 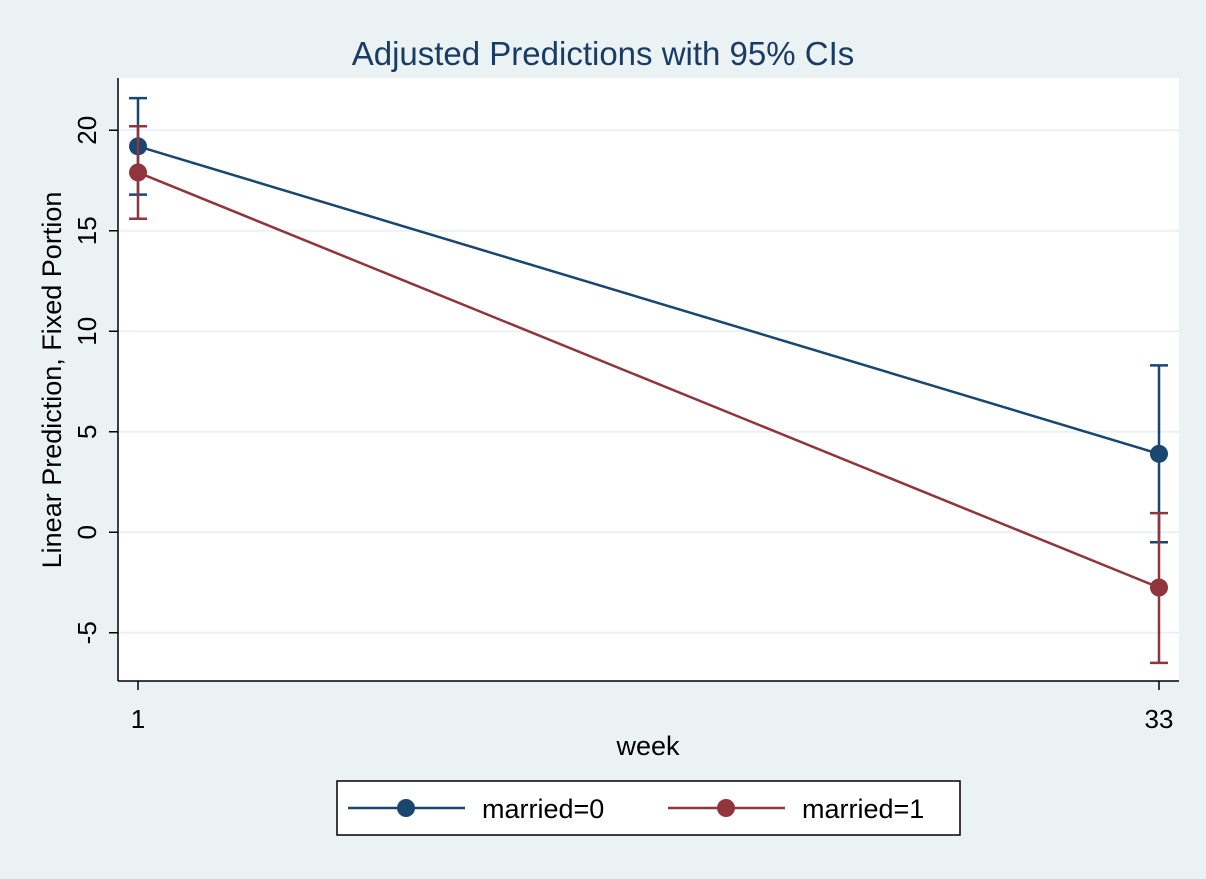 What do you see at coordinates (543, 809) in the screenshot?
I see `legend-label-married-0: married=0` at bounding box center [543, 809].